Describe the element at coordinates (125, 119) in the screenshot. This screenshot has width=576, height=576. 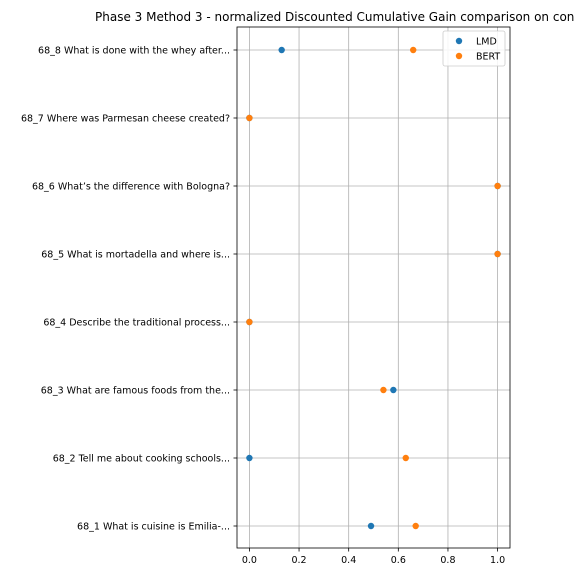
I see `y-tick-label: 68_7 Where was Parmesan cheese created?` at that location.